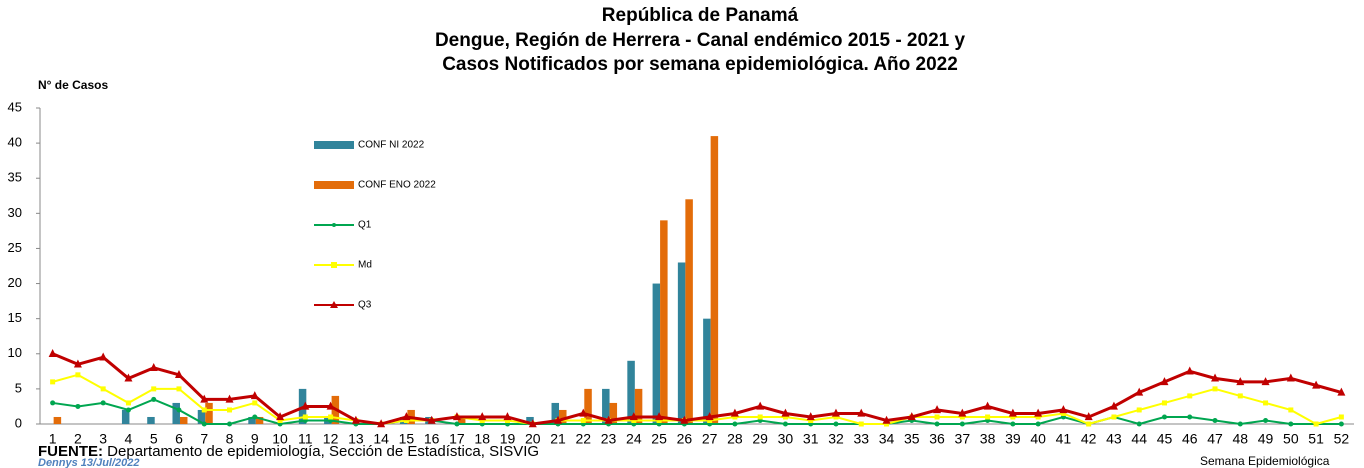 Image resolution: width=1364 pixels, height=468 pixels. What do you see at coordinates (963, 439) in the screenshot?
I see `x-tick-label: 37` at bounding box center [963, 439].